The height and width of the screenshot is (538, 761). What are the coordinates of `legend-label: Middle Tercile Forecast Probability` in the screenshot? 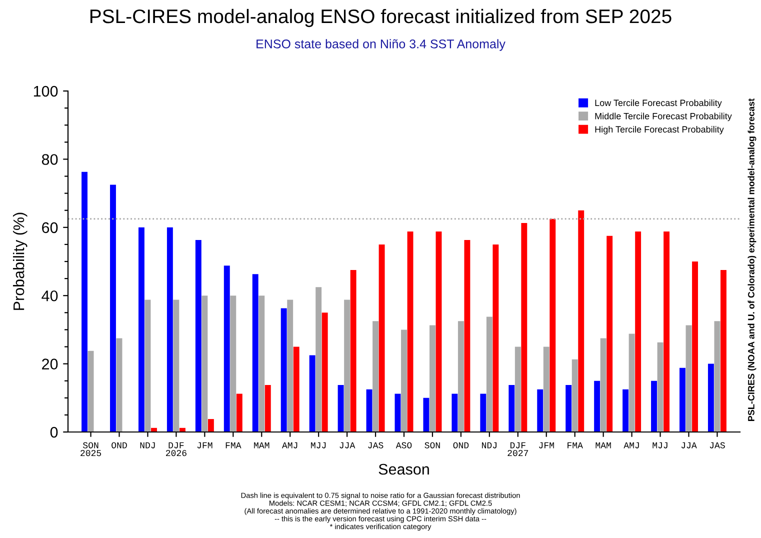 It's located at (663, 117).